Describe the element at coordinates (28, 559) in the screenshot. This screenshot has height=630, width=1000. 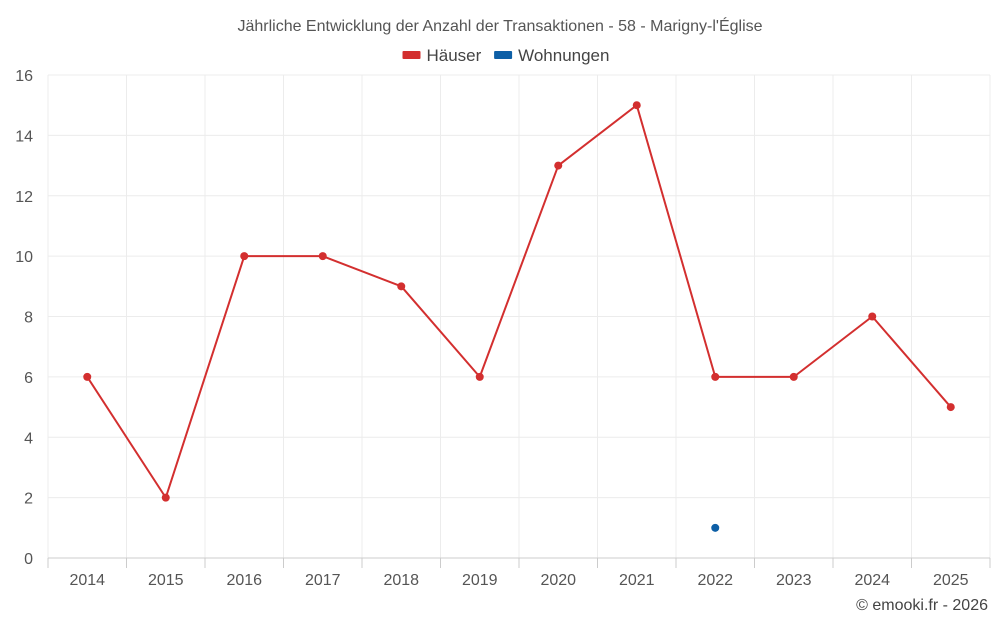
I see `y-tick-label: 0` at that location.